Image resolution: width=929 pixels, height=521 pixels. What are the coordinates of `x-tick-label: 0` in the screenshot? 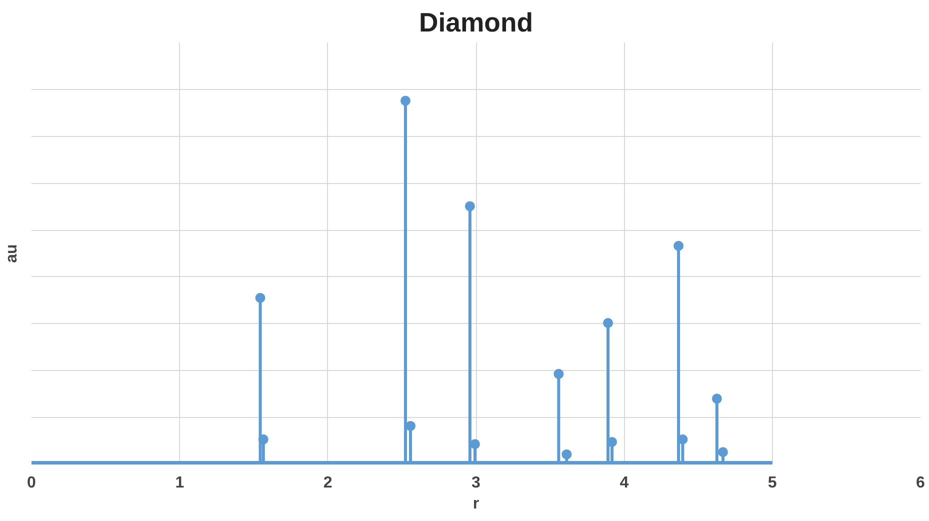 It's located at (31, 483).